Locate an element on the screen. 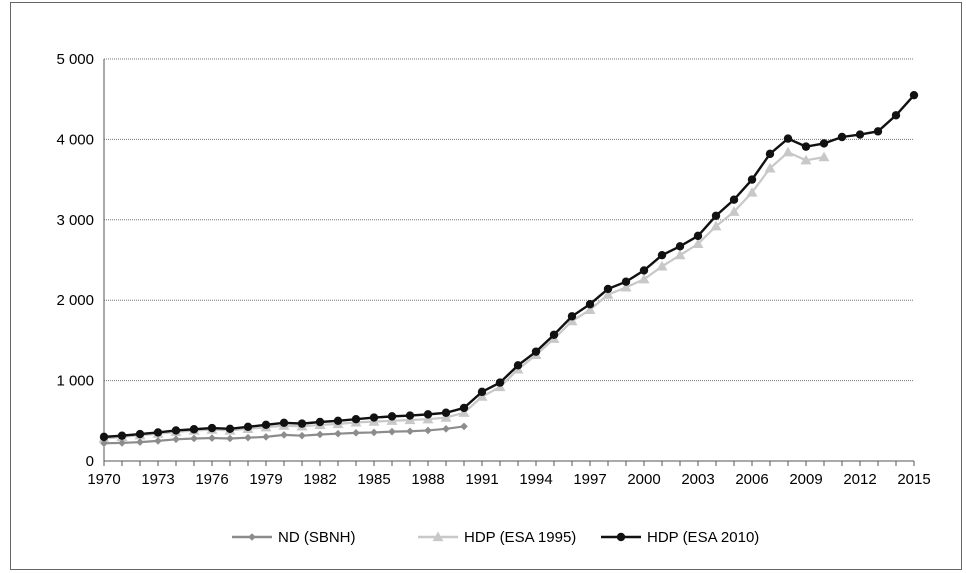 This screenshot has height=573, width=966. x-tick-label: 1982 is located at coordinates (319, 479).